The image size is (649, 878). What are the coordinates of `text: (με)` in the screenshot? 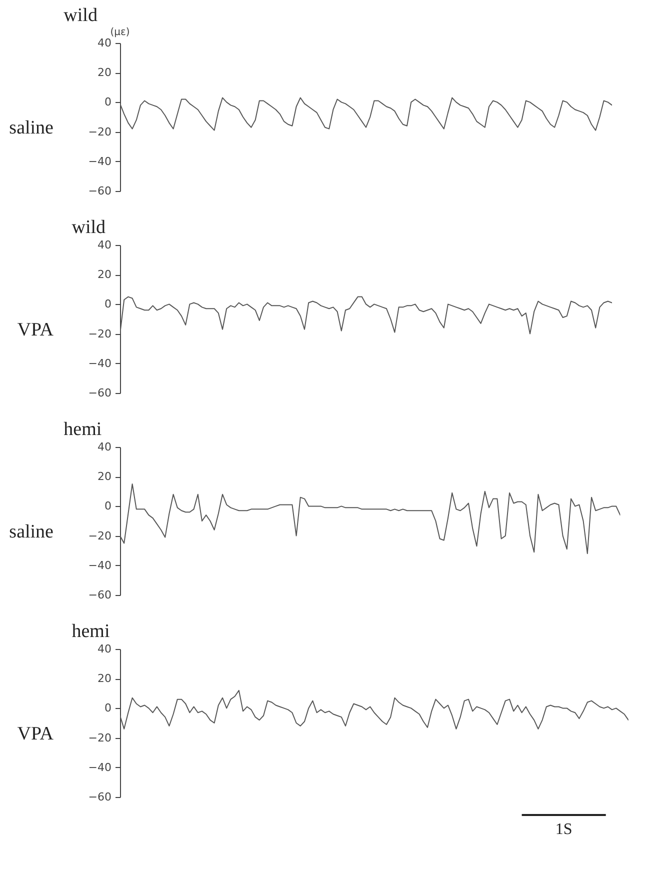 It's located at (120, 32).